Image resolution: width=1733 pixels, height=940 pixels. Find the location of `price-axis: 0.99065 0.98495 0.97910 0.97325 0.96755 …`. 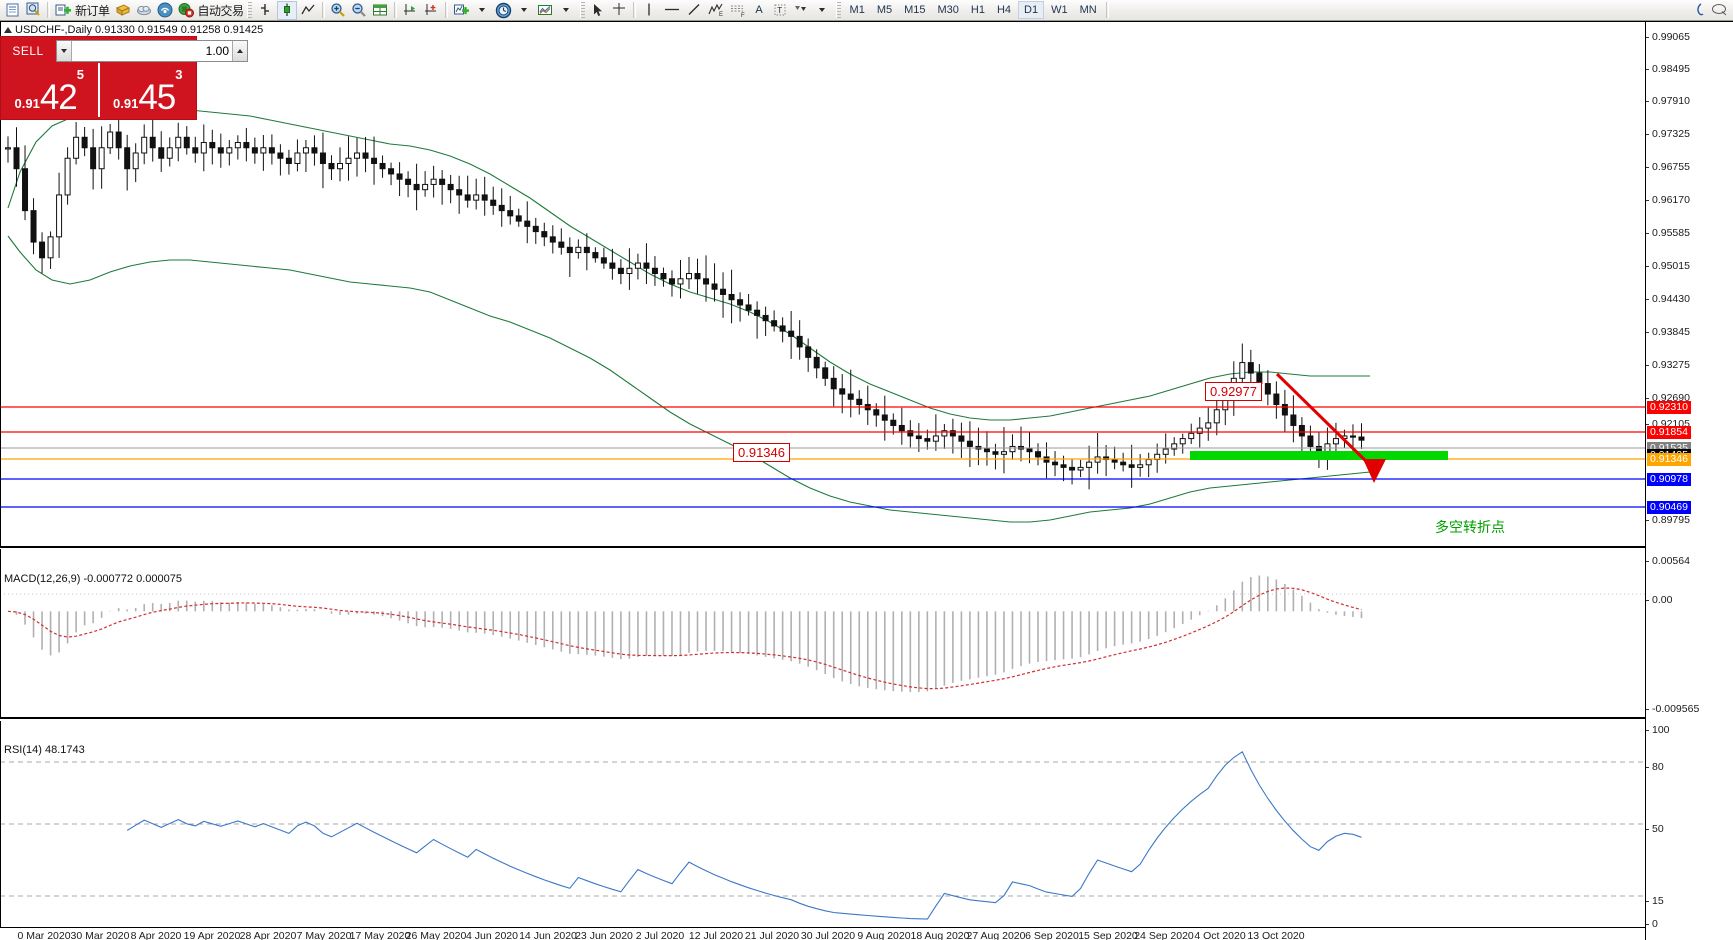

price-axis: 0.99065 0.98495 0.97910 0.97325 0.96755 … is located at coordinates (1689, 481).